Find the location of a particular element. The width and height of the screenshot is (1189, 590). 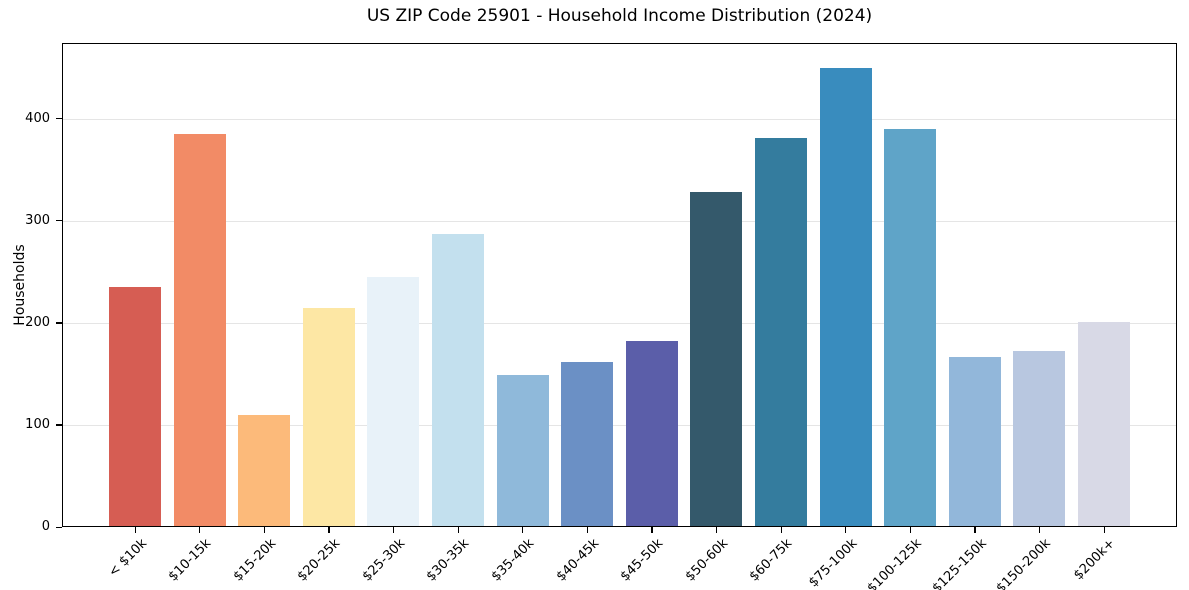

x-tick-label: < $10k is located at coordinates (127, 558).